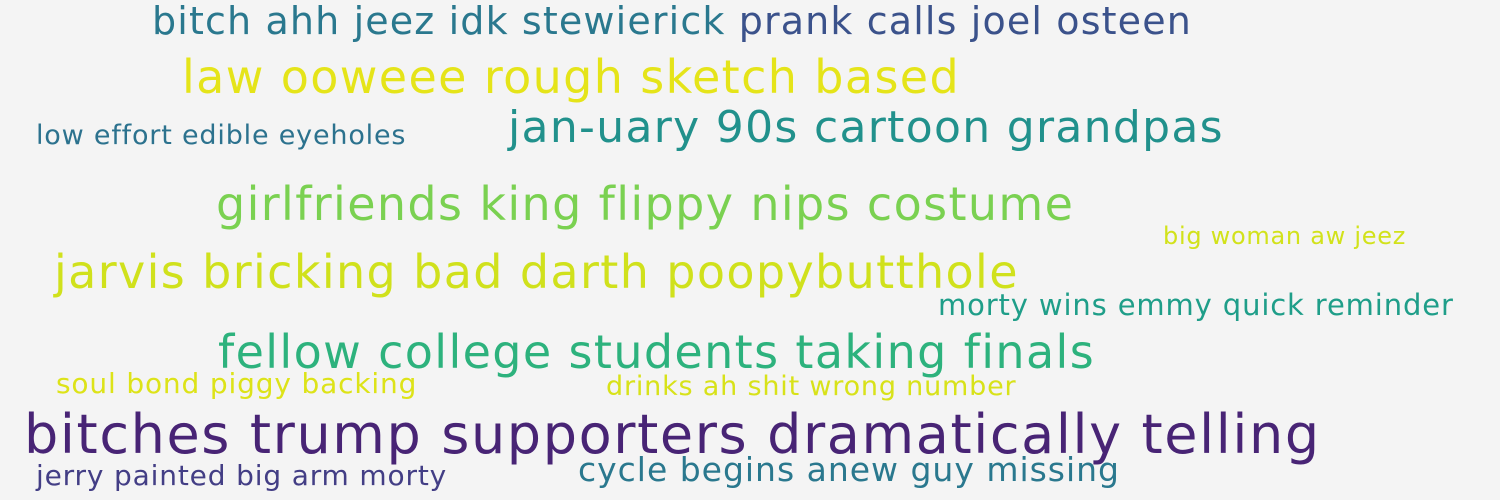  What do you see at coordinates (445, 21) in the screenshot?
I see `phrase-part-stewierick: bitch ahh jeez idk stewierick` at bounding box center [445, 21].